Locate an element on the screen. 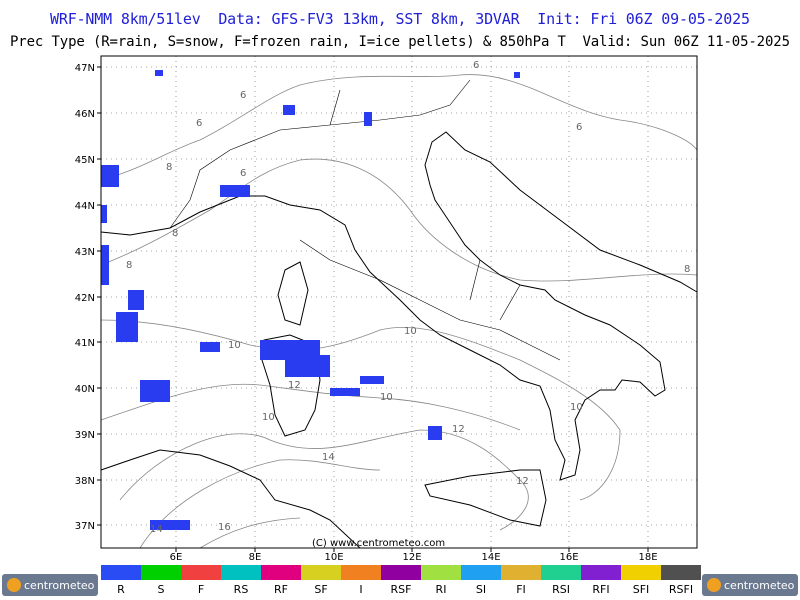  contour-label: 16 is located at coordinates (224, 527).